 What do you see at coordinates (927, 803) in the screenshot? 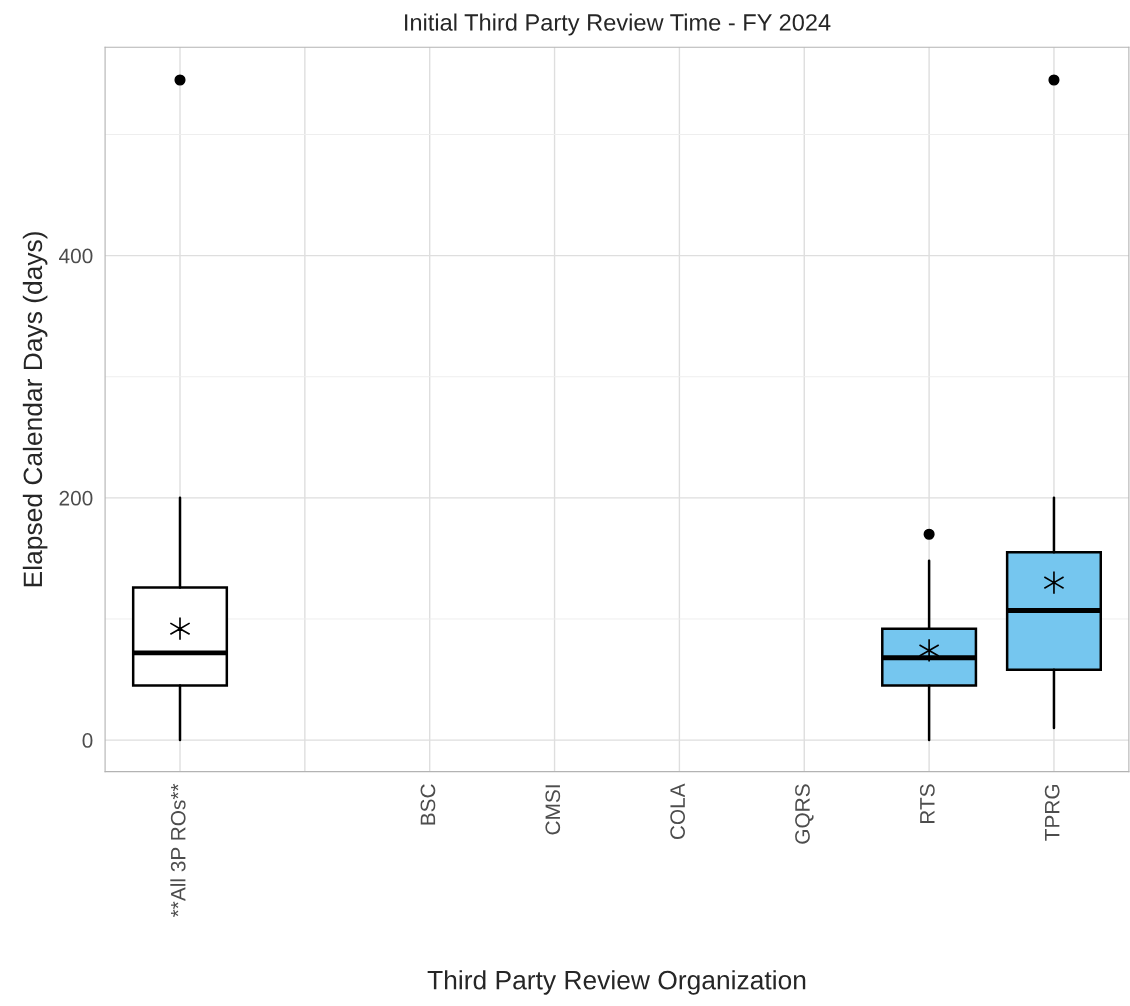
I see `x-tick-label: RTS` at bounding box center [927, 803].